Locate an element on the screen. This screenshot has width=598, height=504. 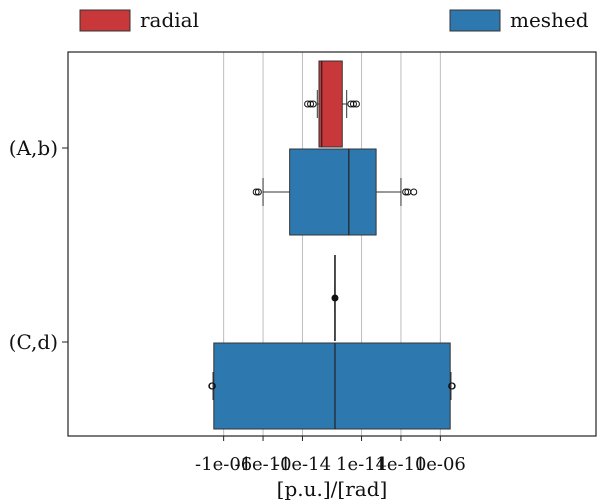
x-tick-label: 1e-06 is located at coordinates (440, 464).